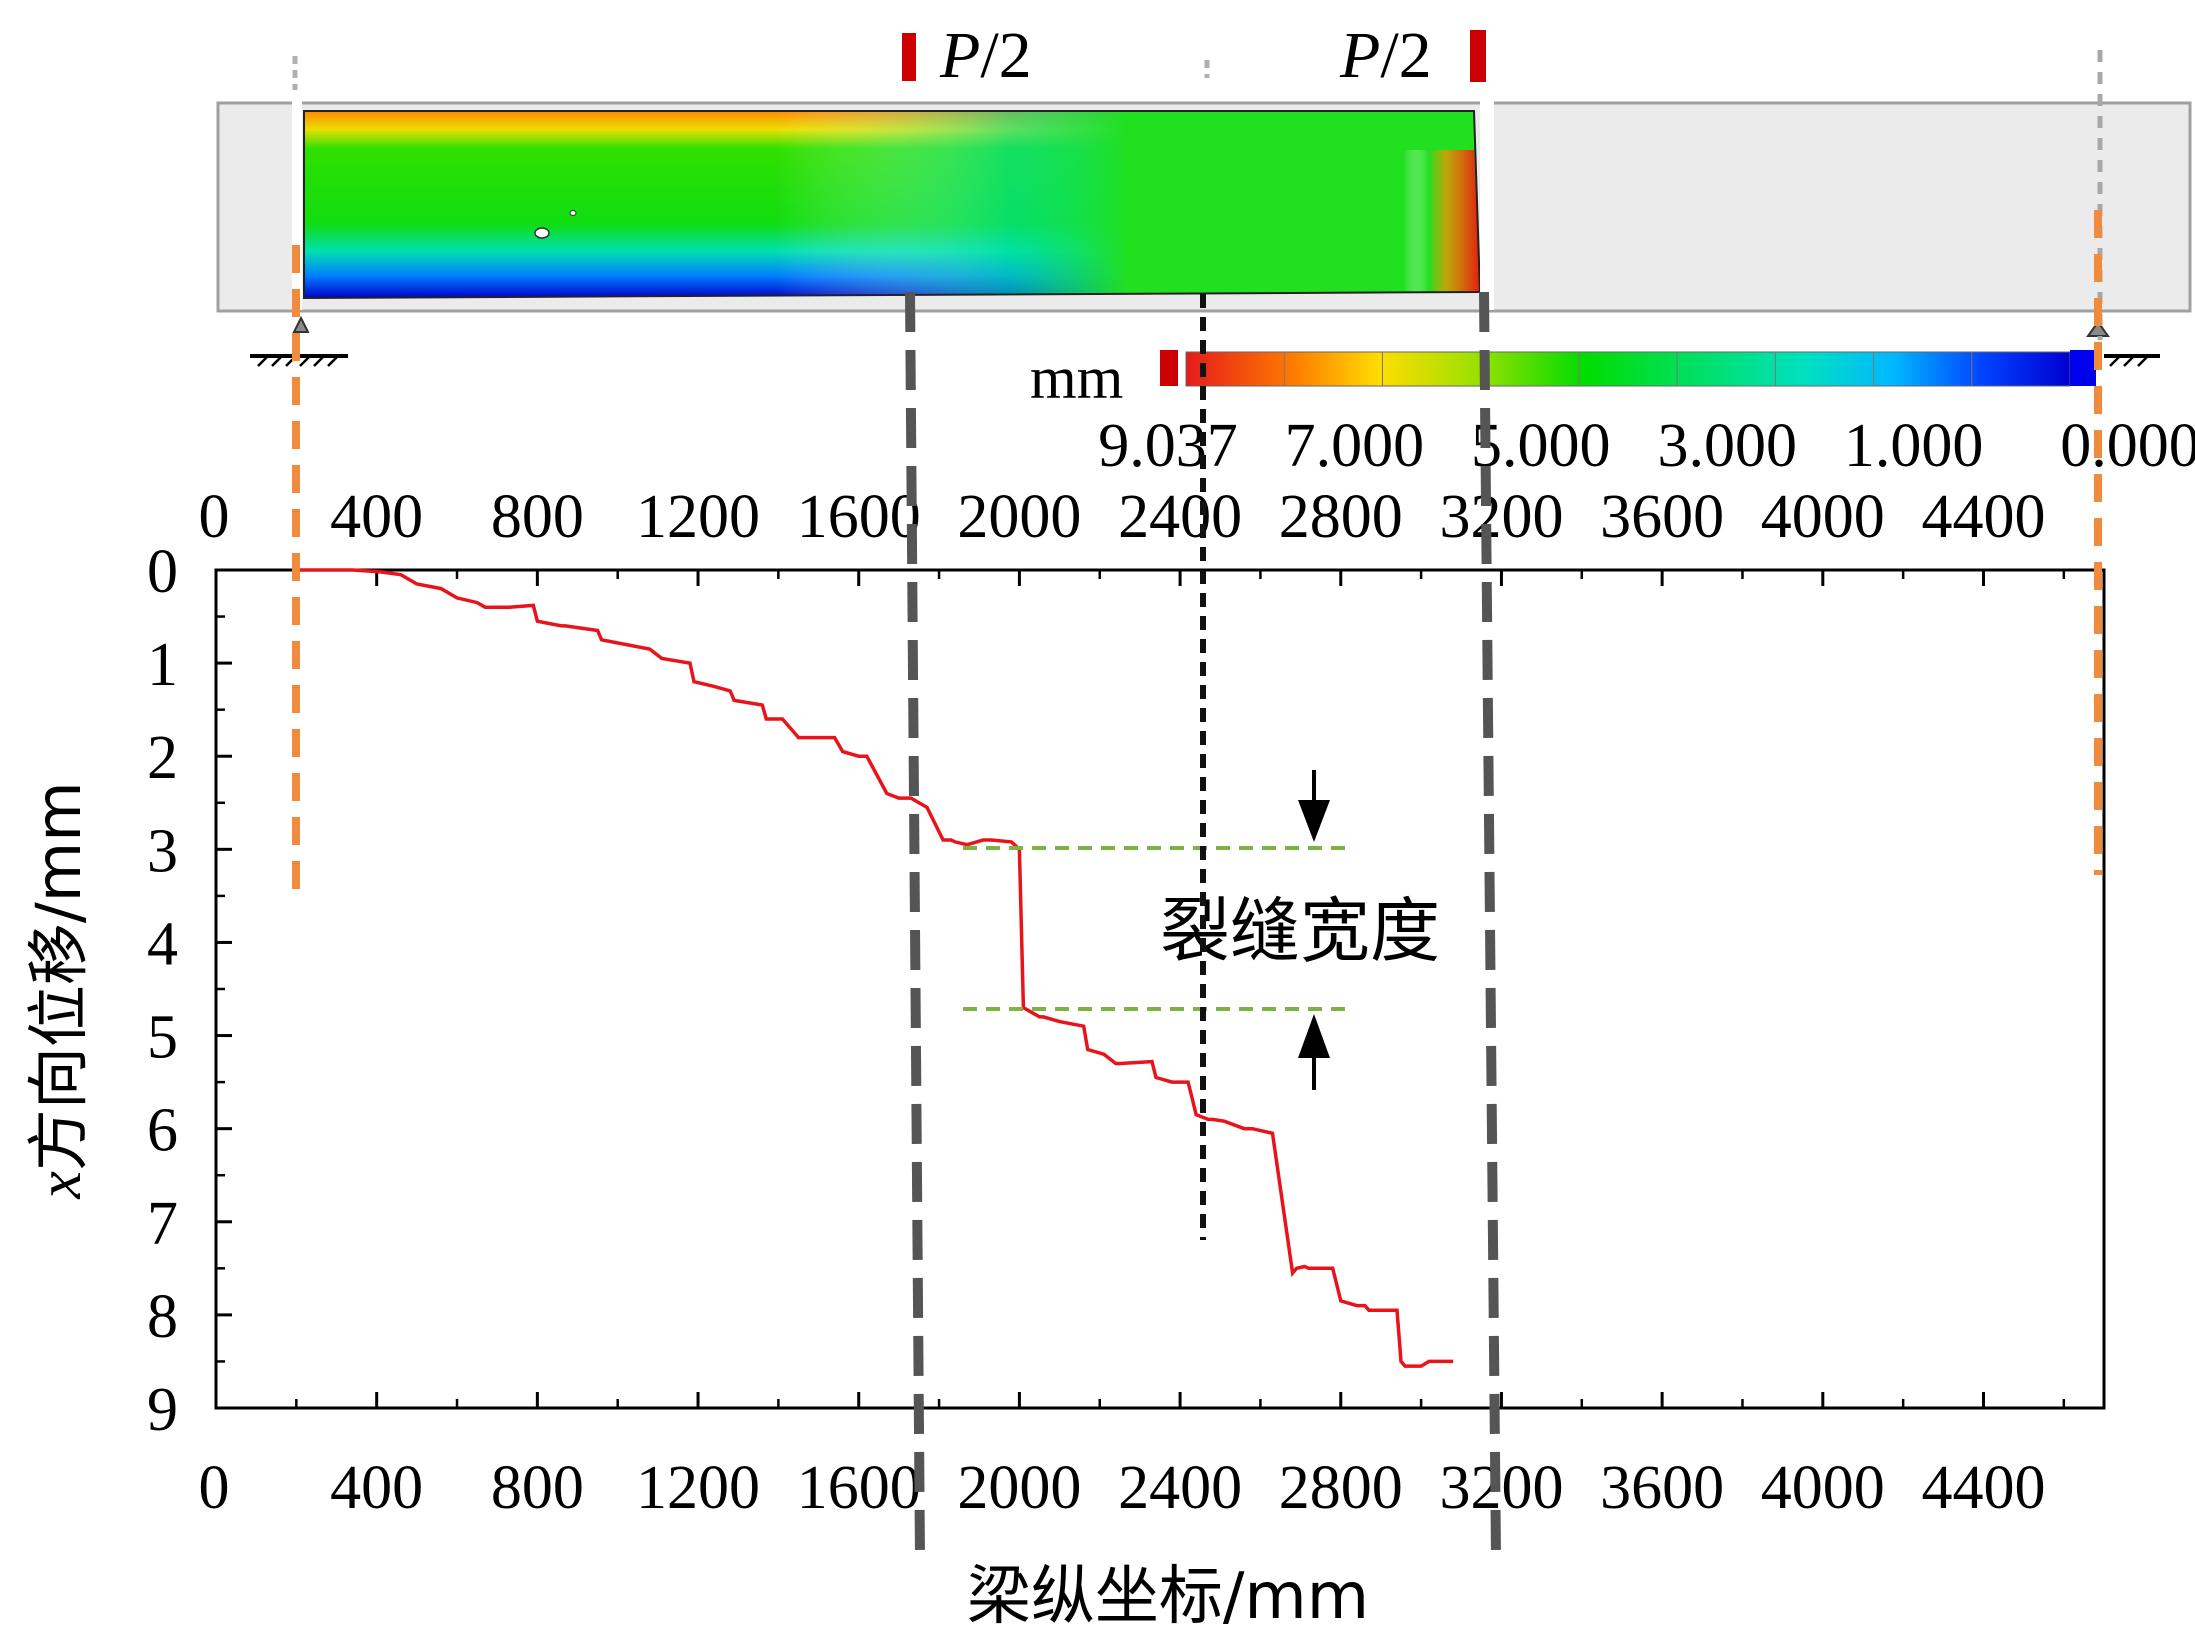 The height and width of the screenshot is (1639, 2195). What do you see at coordinates (1019, 517) in the screenshot?
I see `x-tick-label-top: 2000` at bounding box center [1019, 517].